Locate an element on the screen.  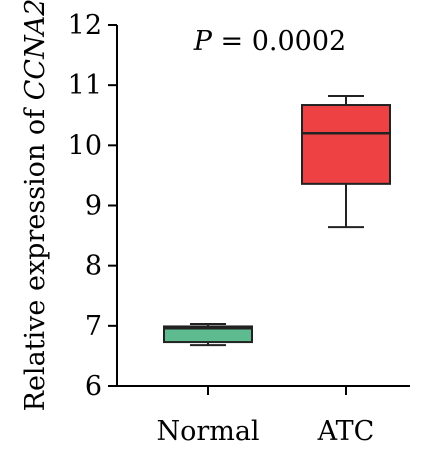
y-axis-label: Relative expression of CCNA2 is located at coordinates (35, 205).